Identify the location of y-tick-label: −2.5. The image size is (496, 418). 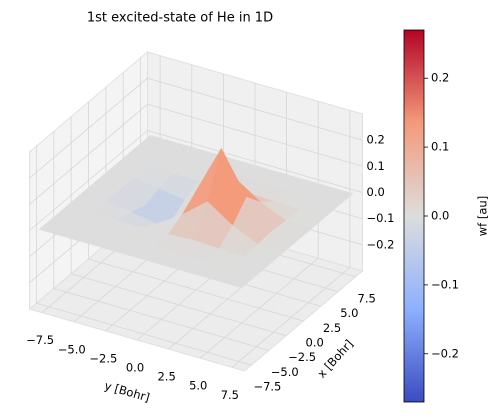
(302, 357).